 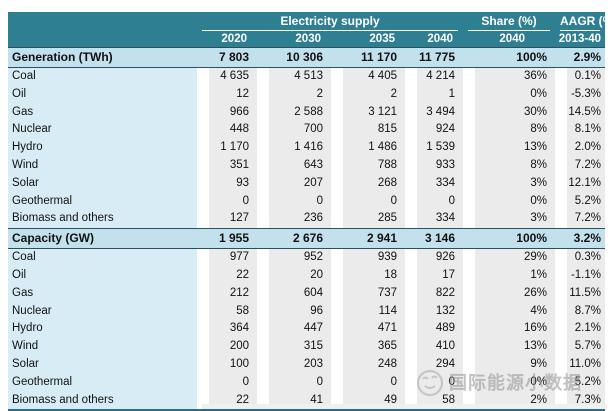 I want to click on cell-value: 12, so click(x=227, y=94).